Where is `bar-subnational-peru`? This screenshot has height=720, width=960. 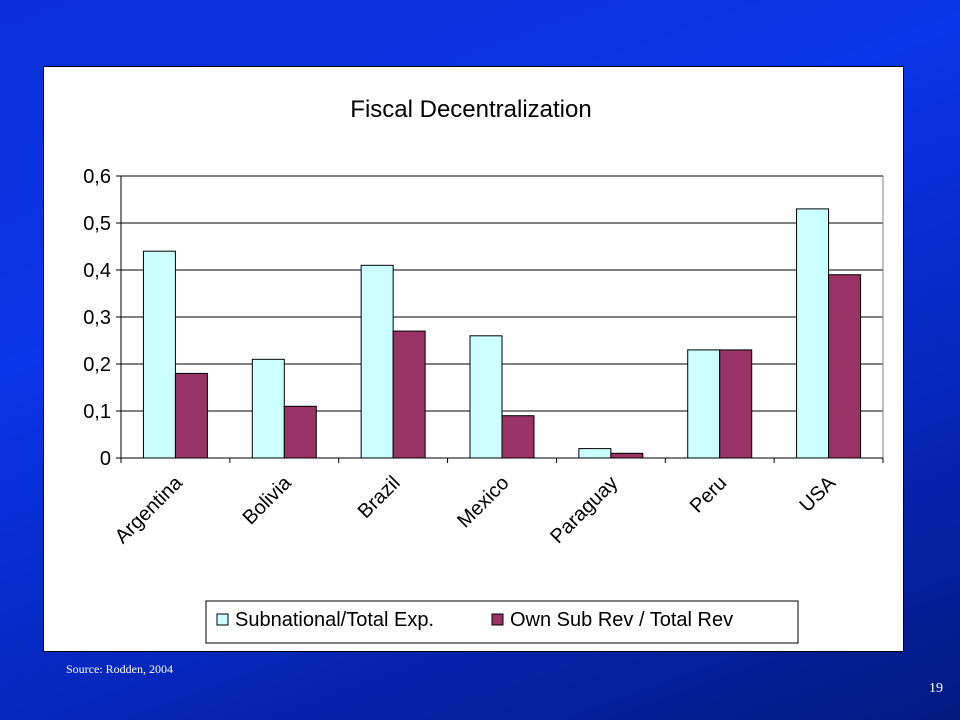 bar-subnational-peru is located at coordinates (704, 404).